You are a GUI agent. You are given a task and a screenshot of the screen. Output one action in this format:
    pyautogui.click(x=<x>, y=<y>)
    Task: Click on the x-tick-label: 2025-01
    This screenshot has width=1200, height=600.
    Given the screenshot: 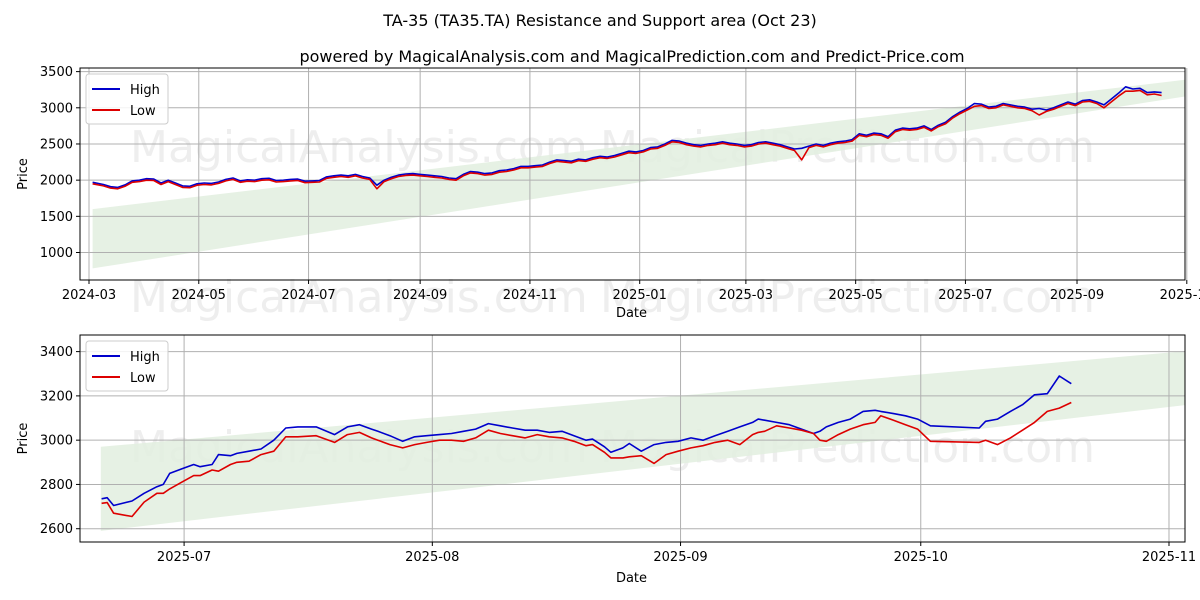 What is the action you would take?
    pyautogui.click(x=640, y=295)
    